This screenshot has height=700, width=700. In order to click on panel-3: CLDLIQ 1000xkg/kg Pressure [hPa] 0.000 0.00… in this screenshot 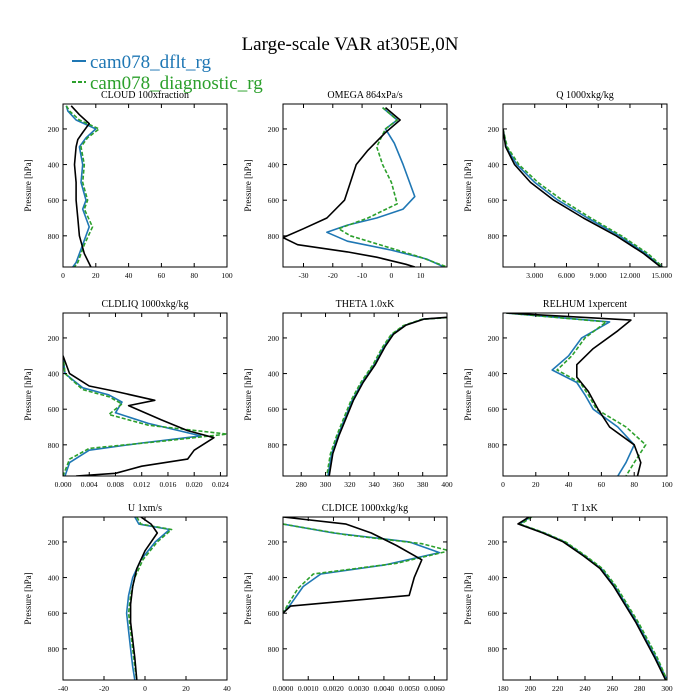, I will do `click(126, 394)`.